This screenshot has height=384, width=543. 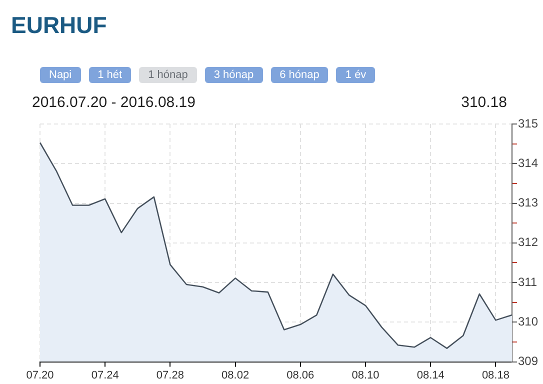 I want to click on x-tick-label: 07.24, so click(x=105, y=375).